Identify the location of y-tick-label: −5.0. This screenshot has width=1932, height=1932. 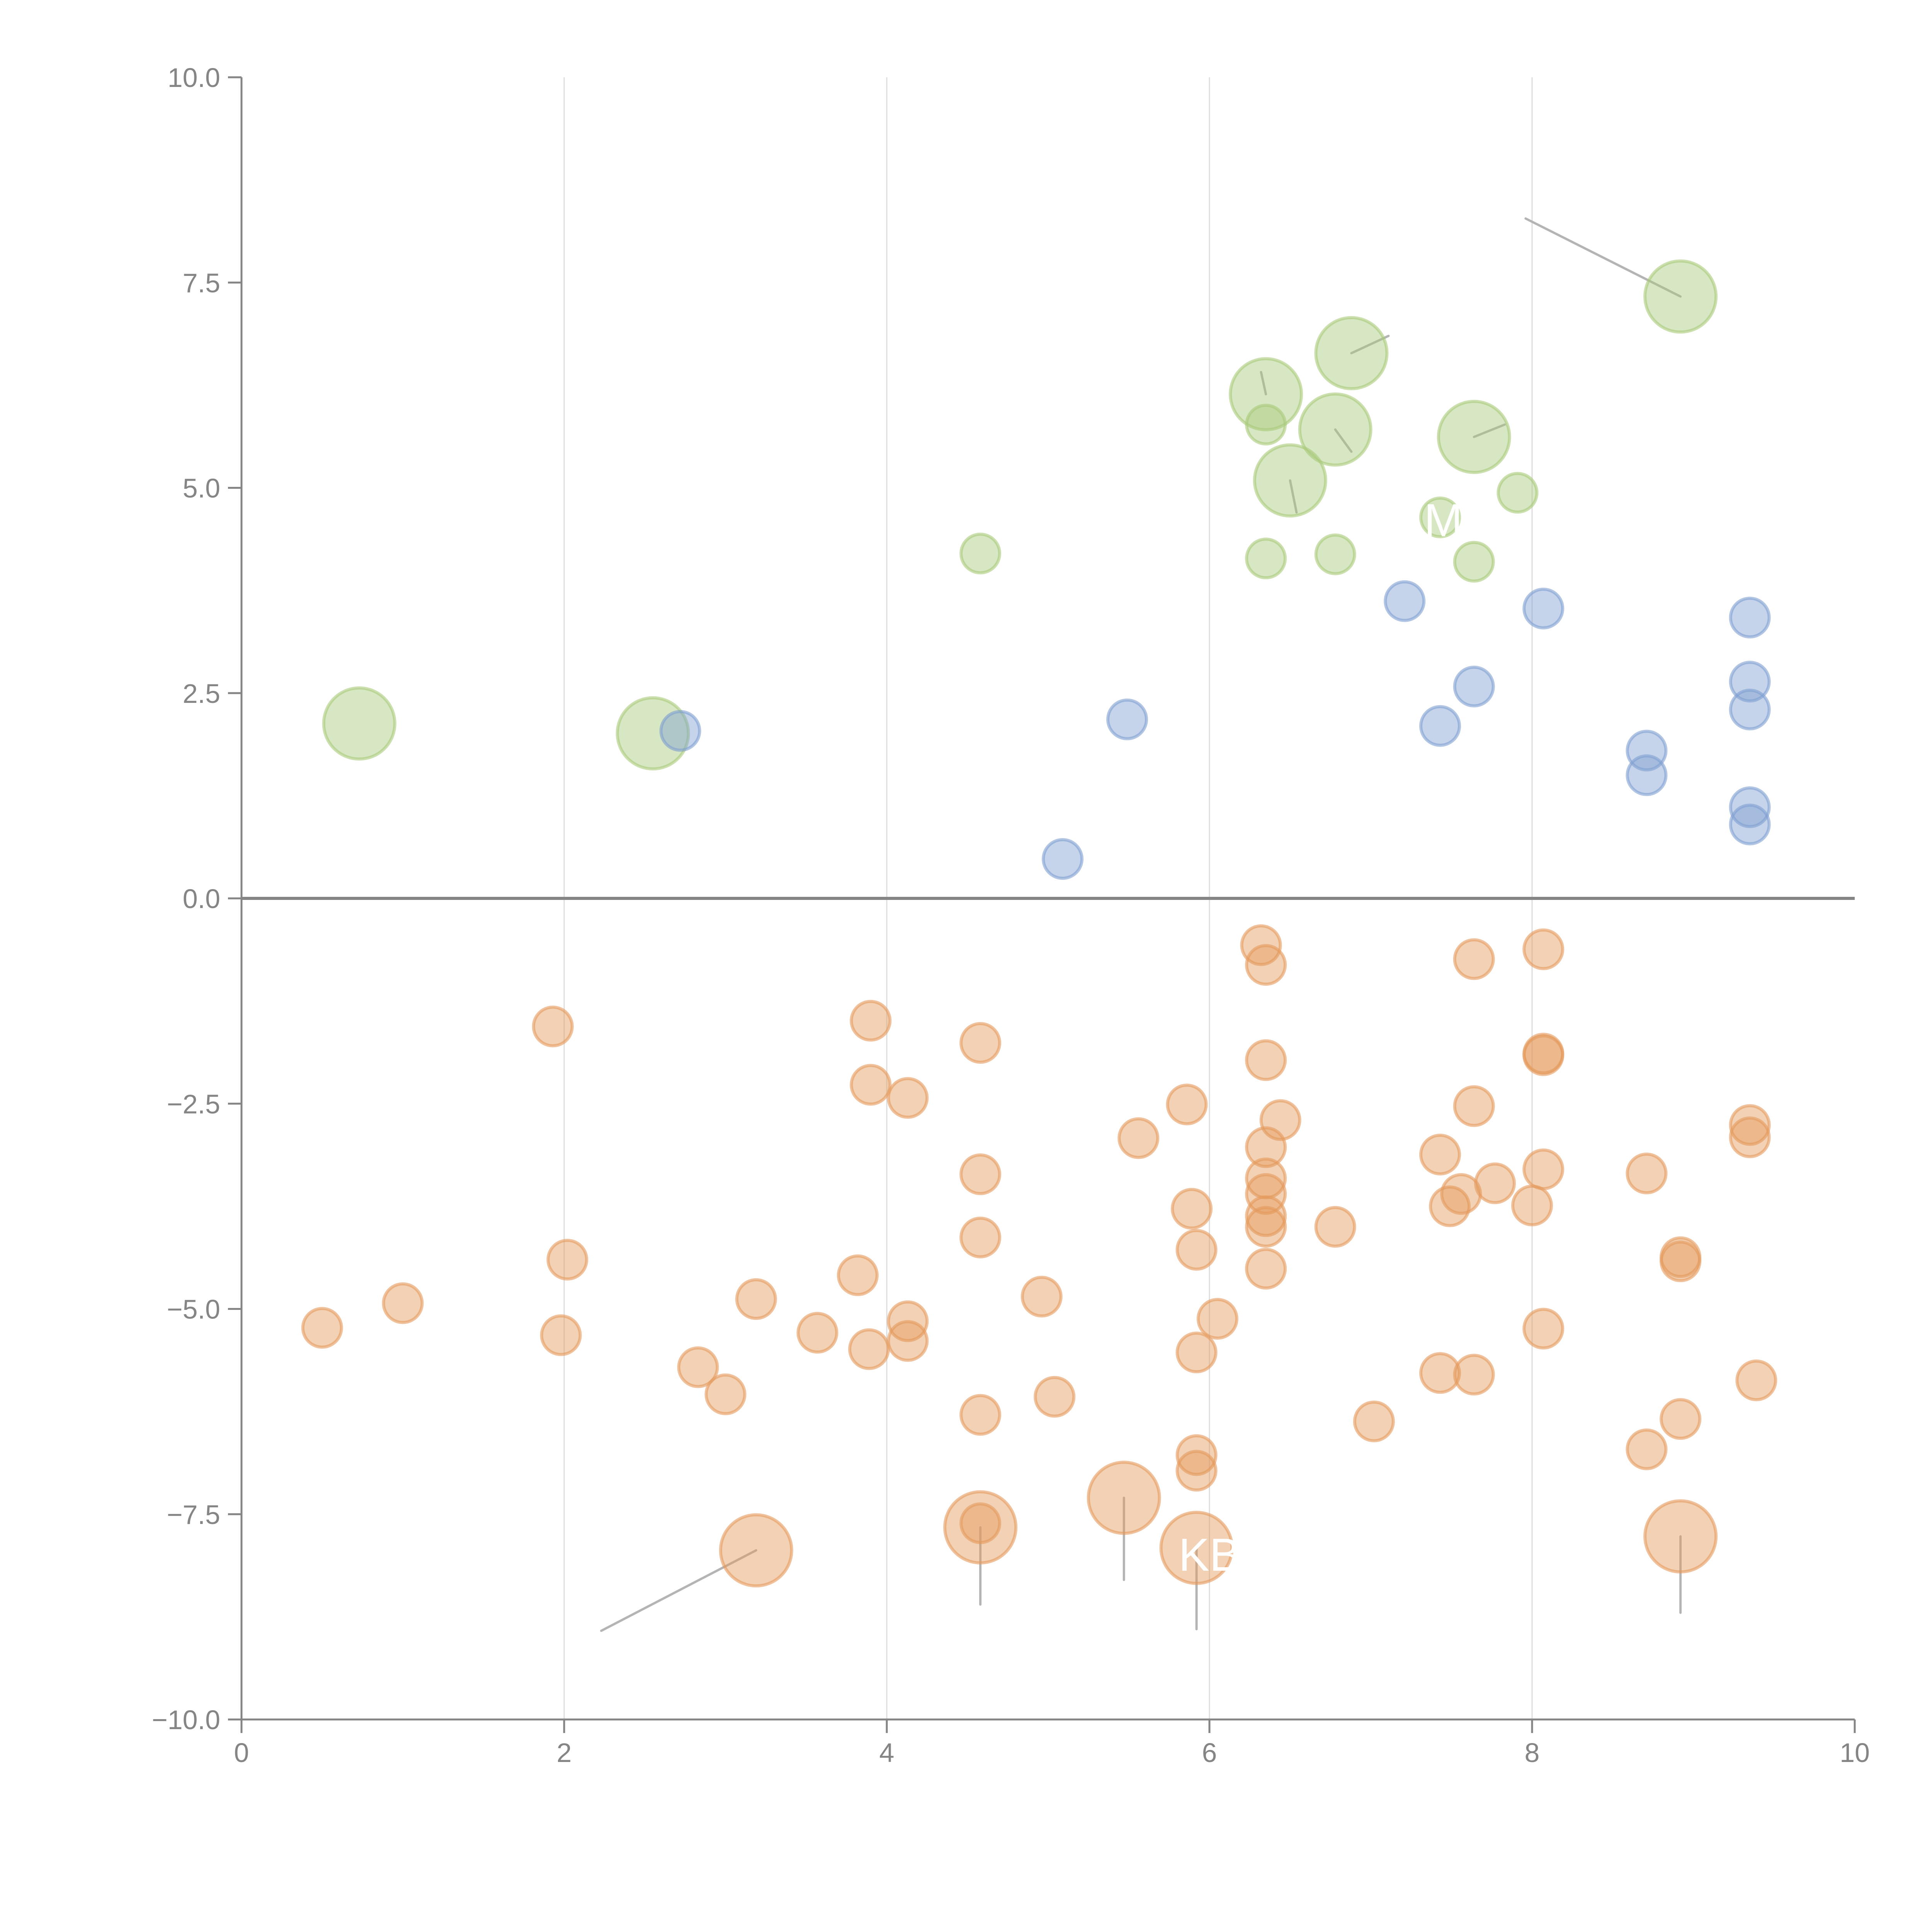
(193, 1310).